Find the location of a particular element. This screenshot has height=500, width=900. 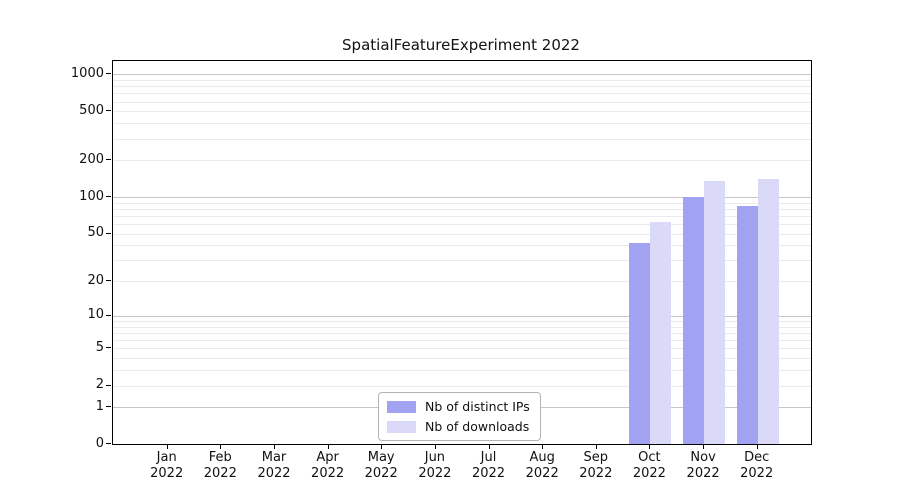

x-tick-label: Sep 2022 is located at coordinates (596, 465).